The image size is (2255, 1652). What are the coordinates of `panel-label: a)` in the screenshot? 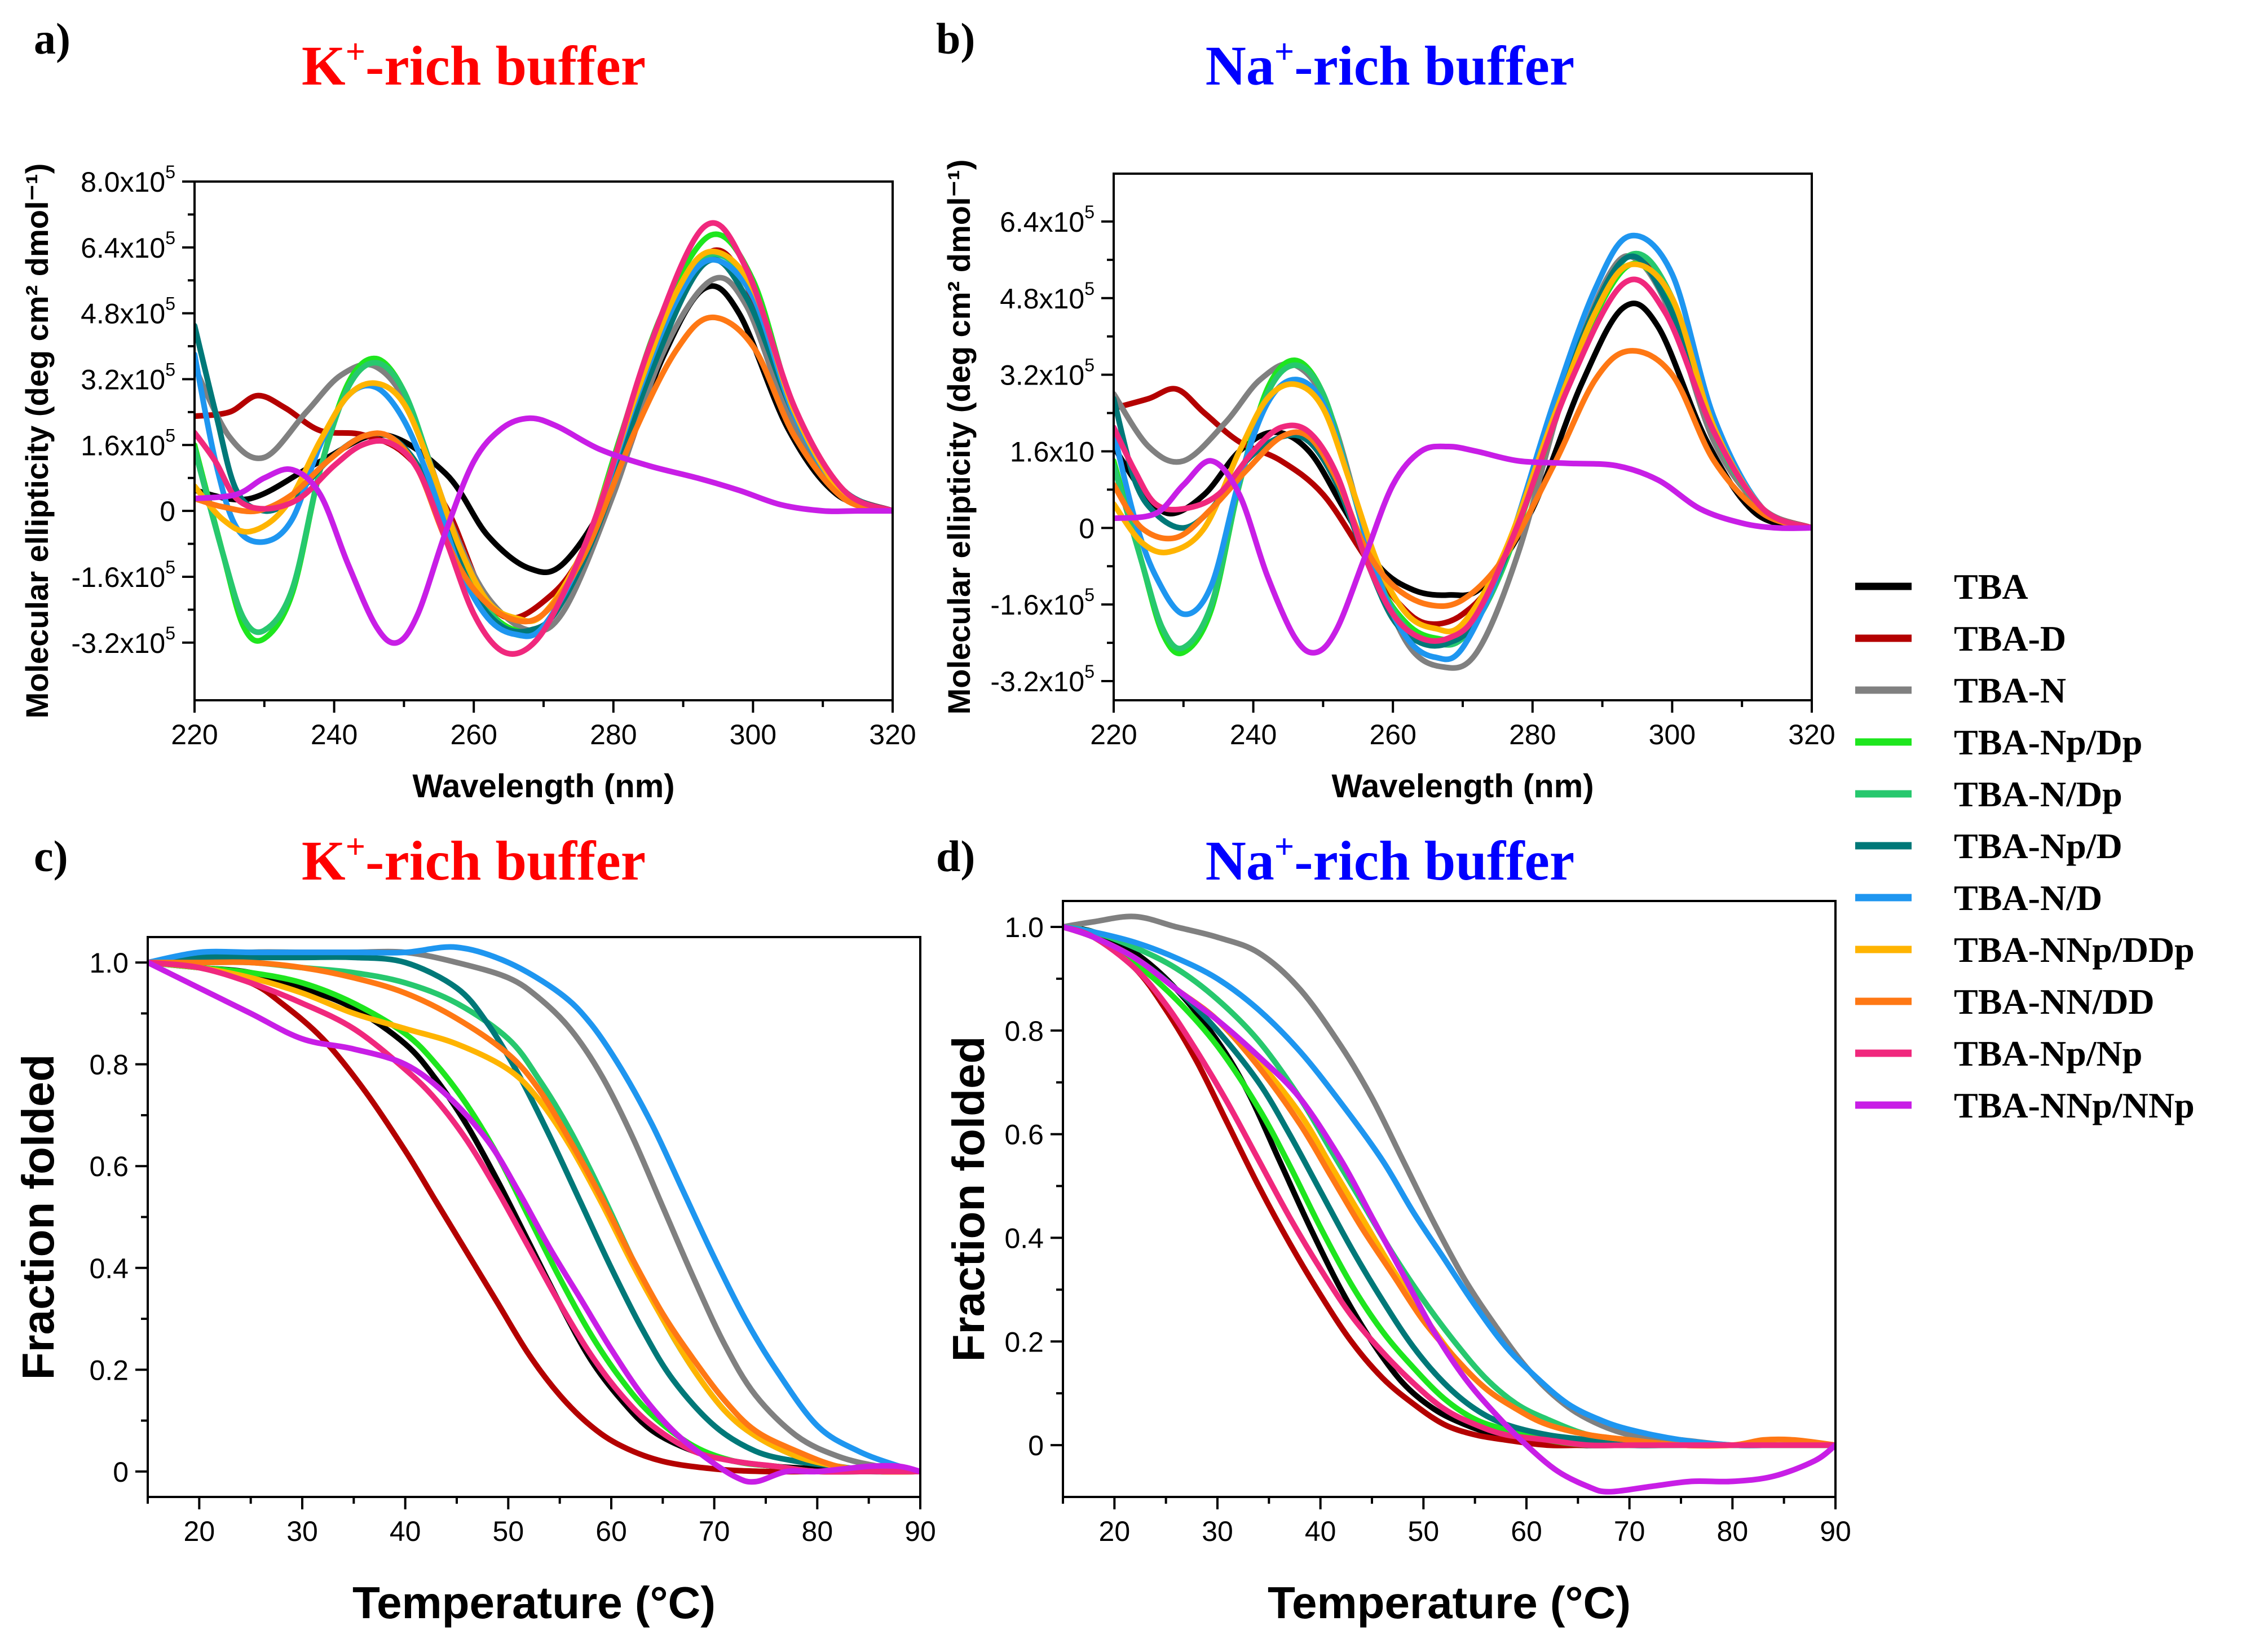 It's located at (52, 38).